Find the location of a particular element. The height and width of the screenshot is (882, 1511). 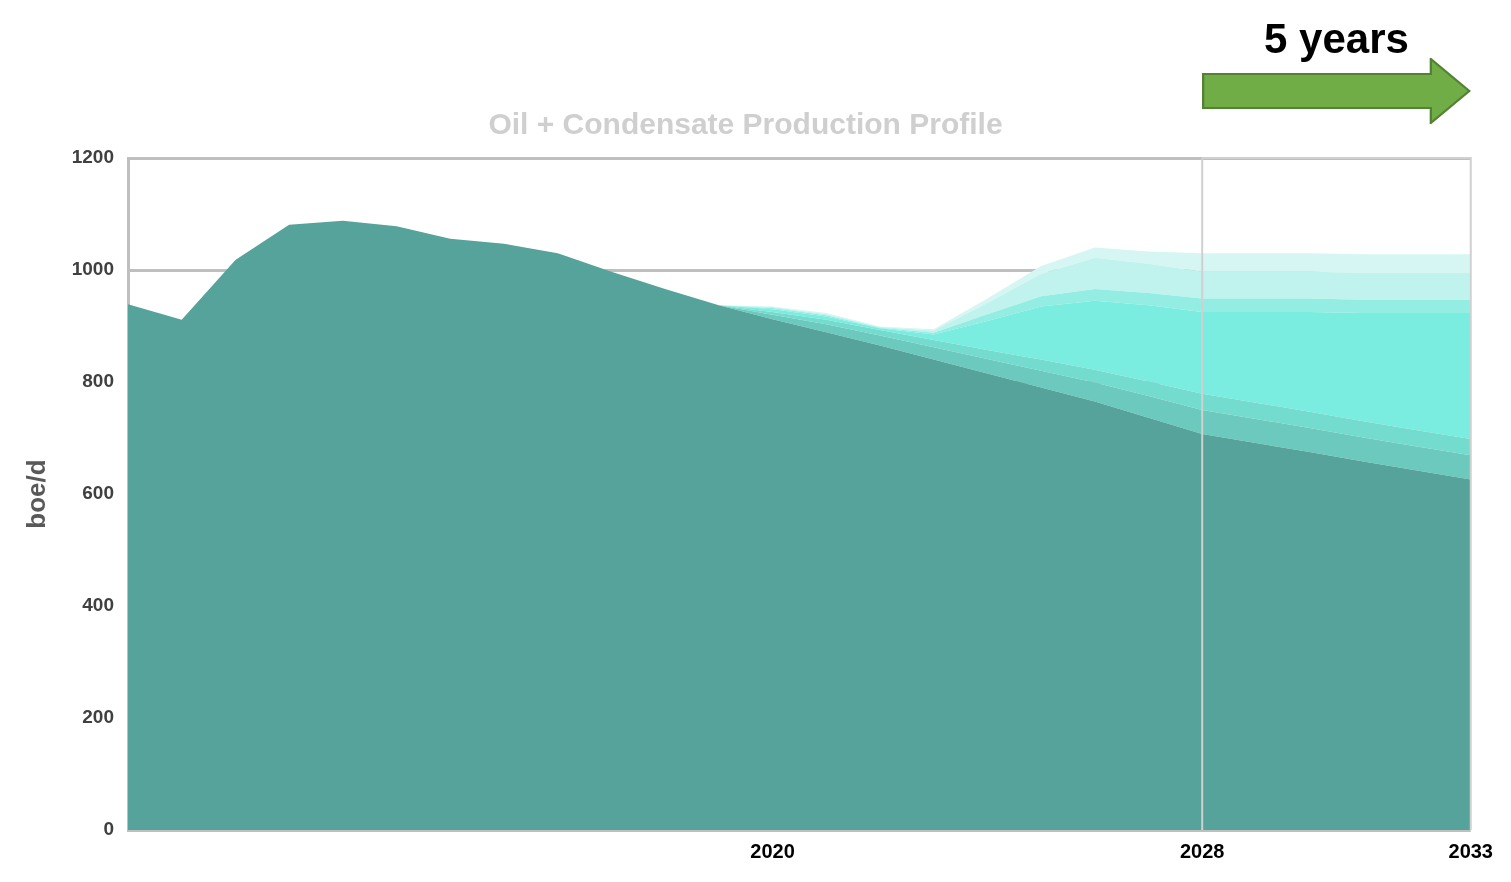

x-tick-label: 2028 is located at coordinates (1202, 850).